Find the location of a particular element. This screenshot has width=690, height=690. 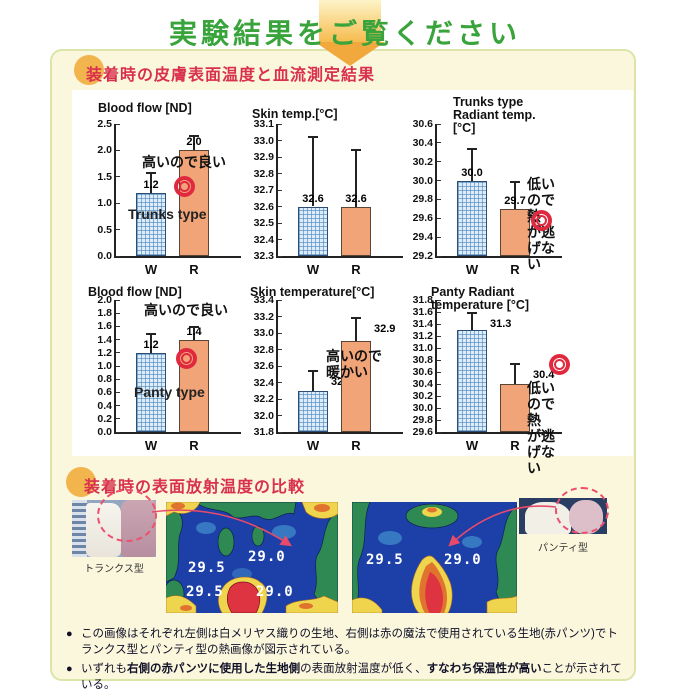

y-tick-label: 31.4 is located at coordinates (422, 324).